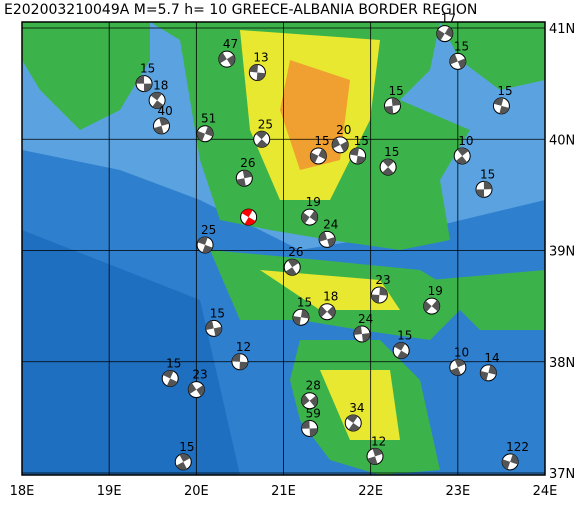 This screenshot has width=588, height=505. I want to click on depth-label: 24, so click(330, 224).